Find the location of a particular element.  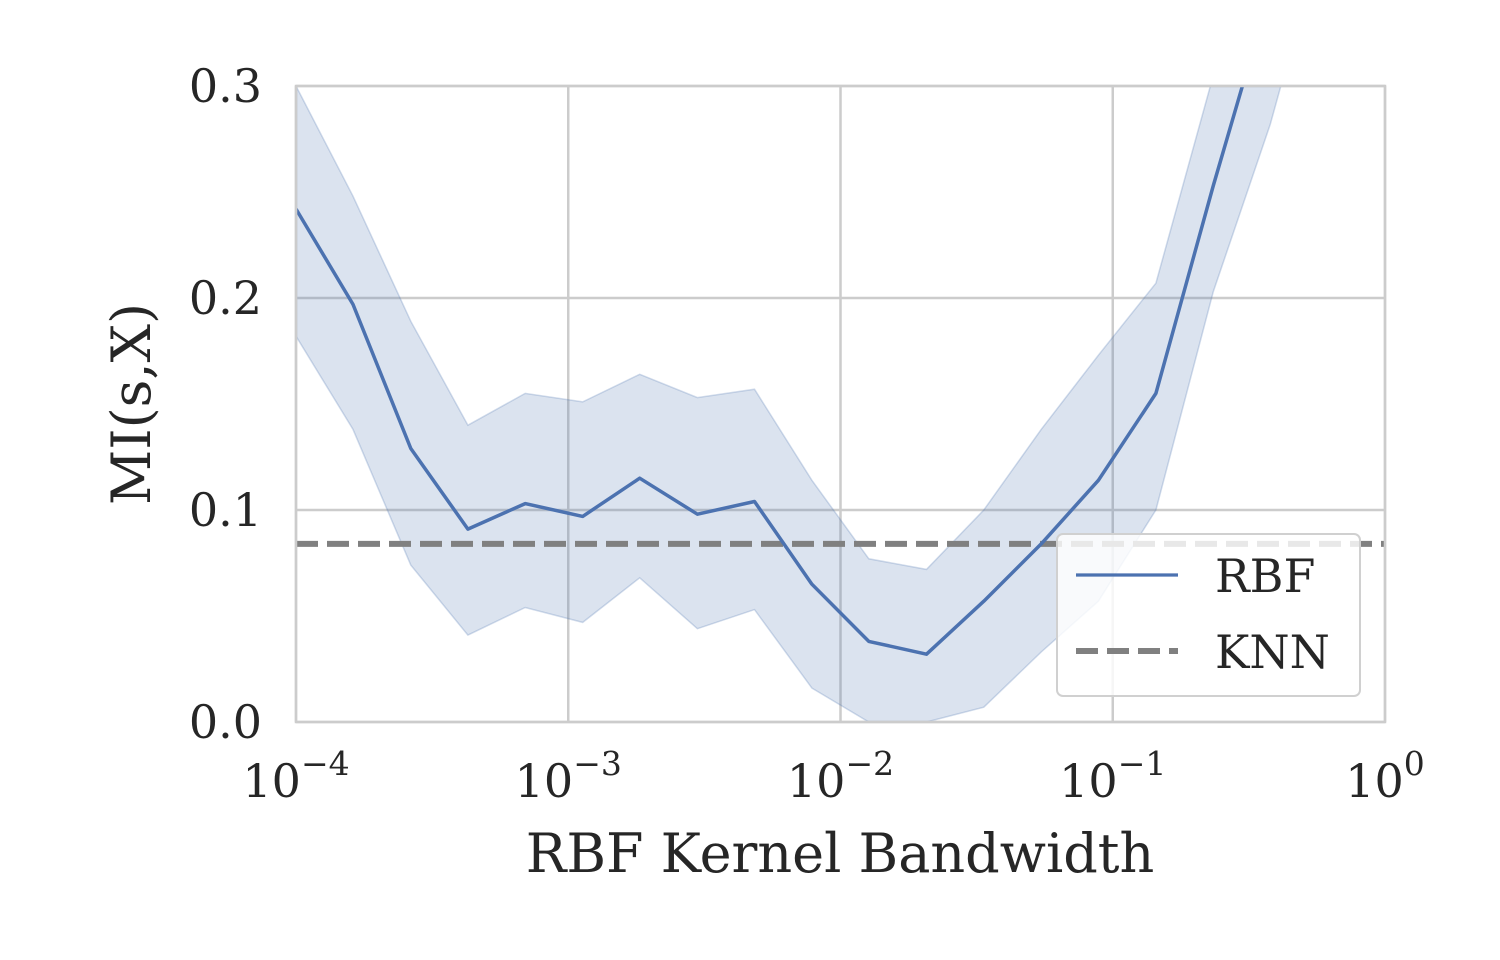

y-tick-label: 0.3 is located at coordinates (225, 86).